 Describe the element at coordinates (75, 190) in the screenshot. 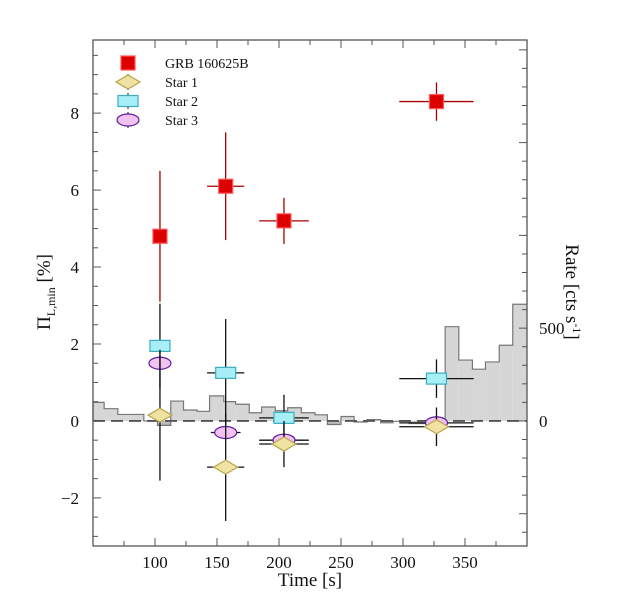

I see `y-tick-label: 6` at that location.